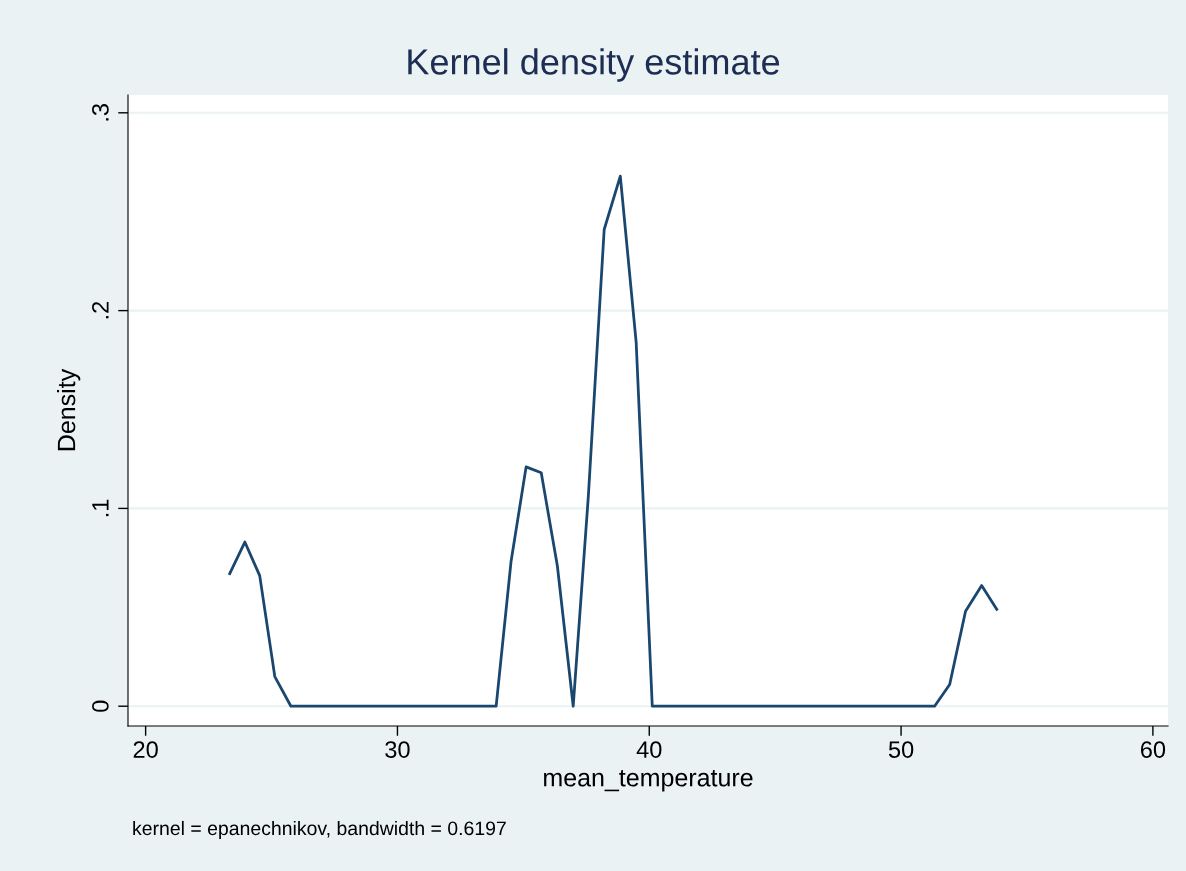 This screenshot has width=1186, height=871. I want to click on x-axis-title: mean_temperature, so click(648, 781).